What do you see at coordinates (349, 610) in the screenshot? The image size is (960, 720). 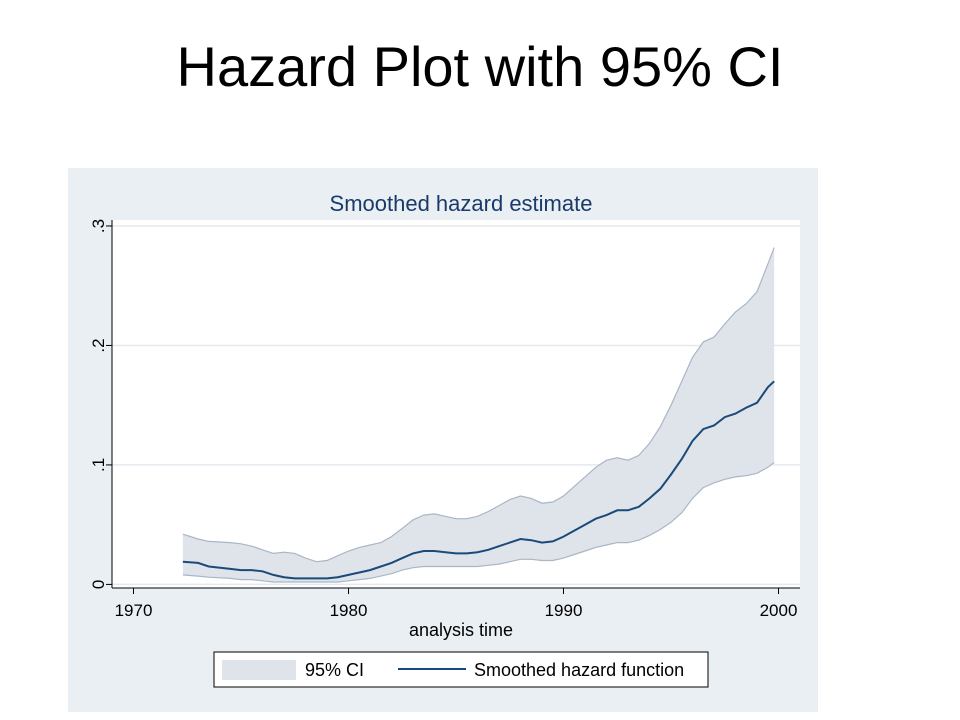 I see `x-tick-label-1: 1980` at bounding box center [349, 610].